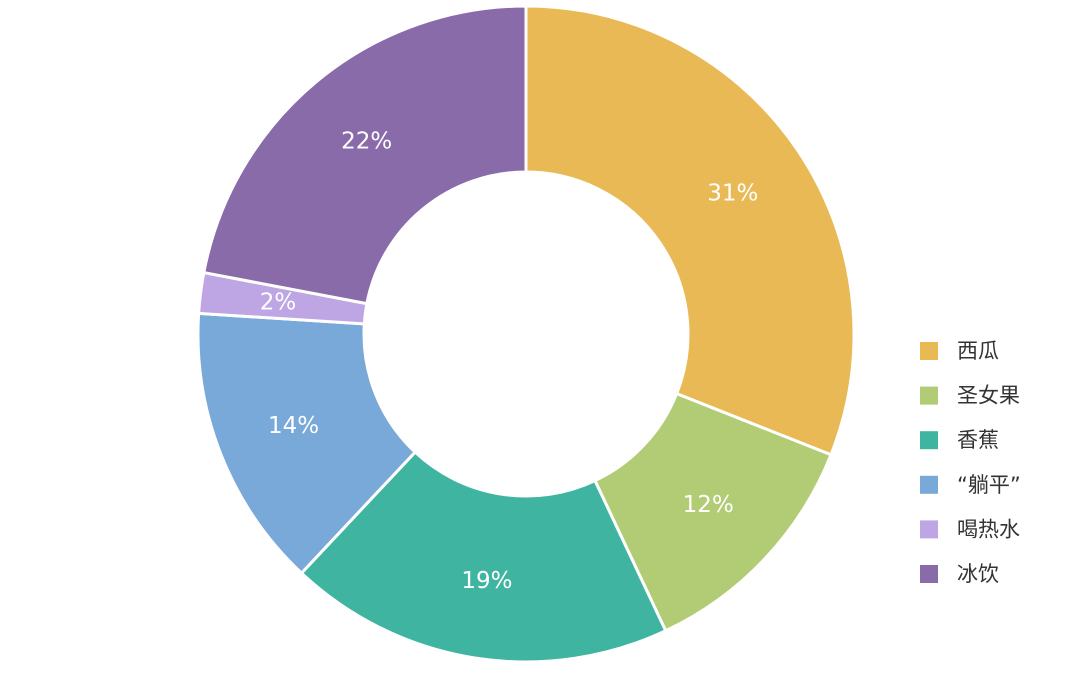  Describe the element at coordinates (278, 303) in the screenshot. I see `slice-percent-label: 2%` at that location.